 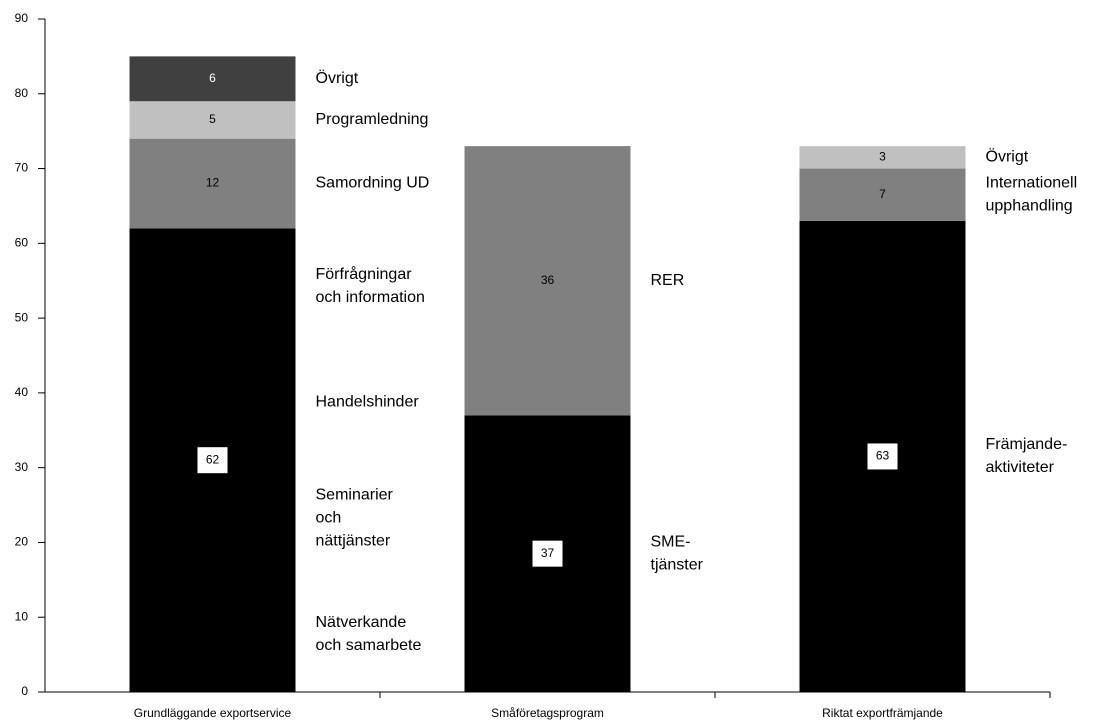 What do you see at coordinates (369, 645) in the screenshot?
I see `segment-annotation: och samarbete` at bounding box center [369, 645].